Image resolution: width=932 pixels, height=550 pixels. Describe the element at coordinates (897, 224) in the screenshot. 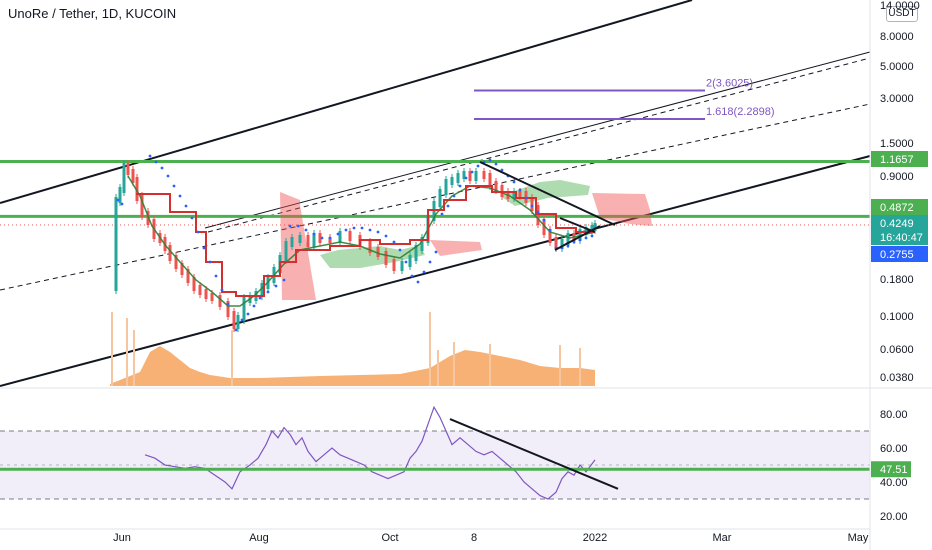

I see `price-tag-label: 0.4249` at that location.